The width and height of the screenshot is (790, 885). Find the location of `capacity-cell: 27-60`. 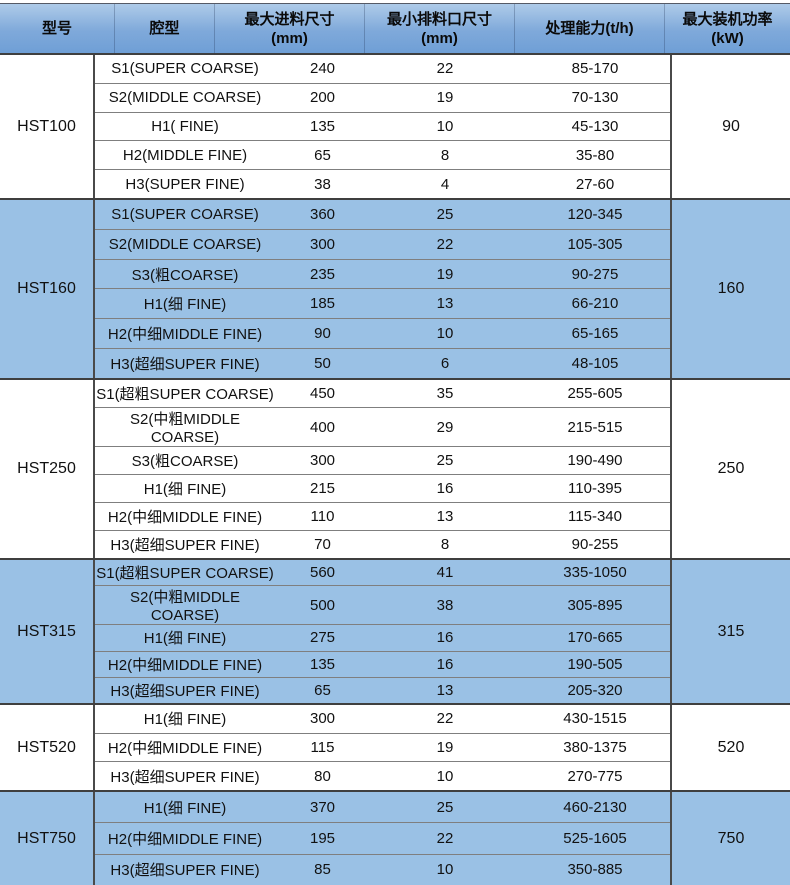

capacity-cell: 27-60 is located at coordinates (595, 184).